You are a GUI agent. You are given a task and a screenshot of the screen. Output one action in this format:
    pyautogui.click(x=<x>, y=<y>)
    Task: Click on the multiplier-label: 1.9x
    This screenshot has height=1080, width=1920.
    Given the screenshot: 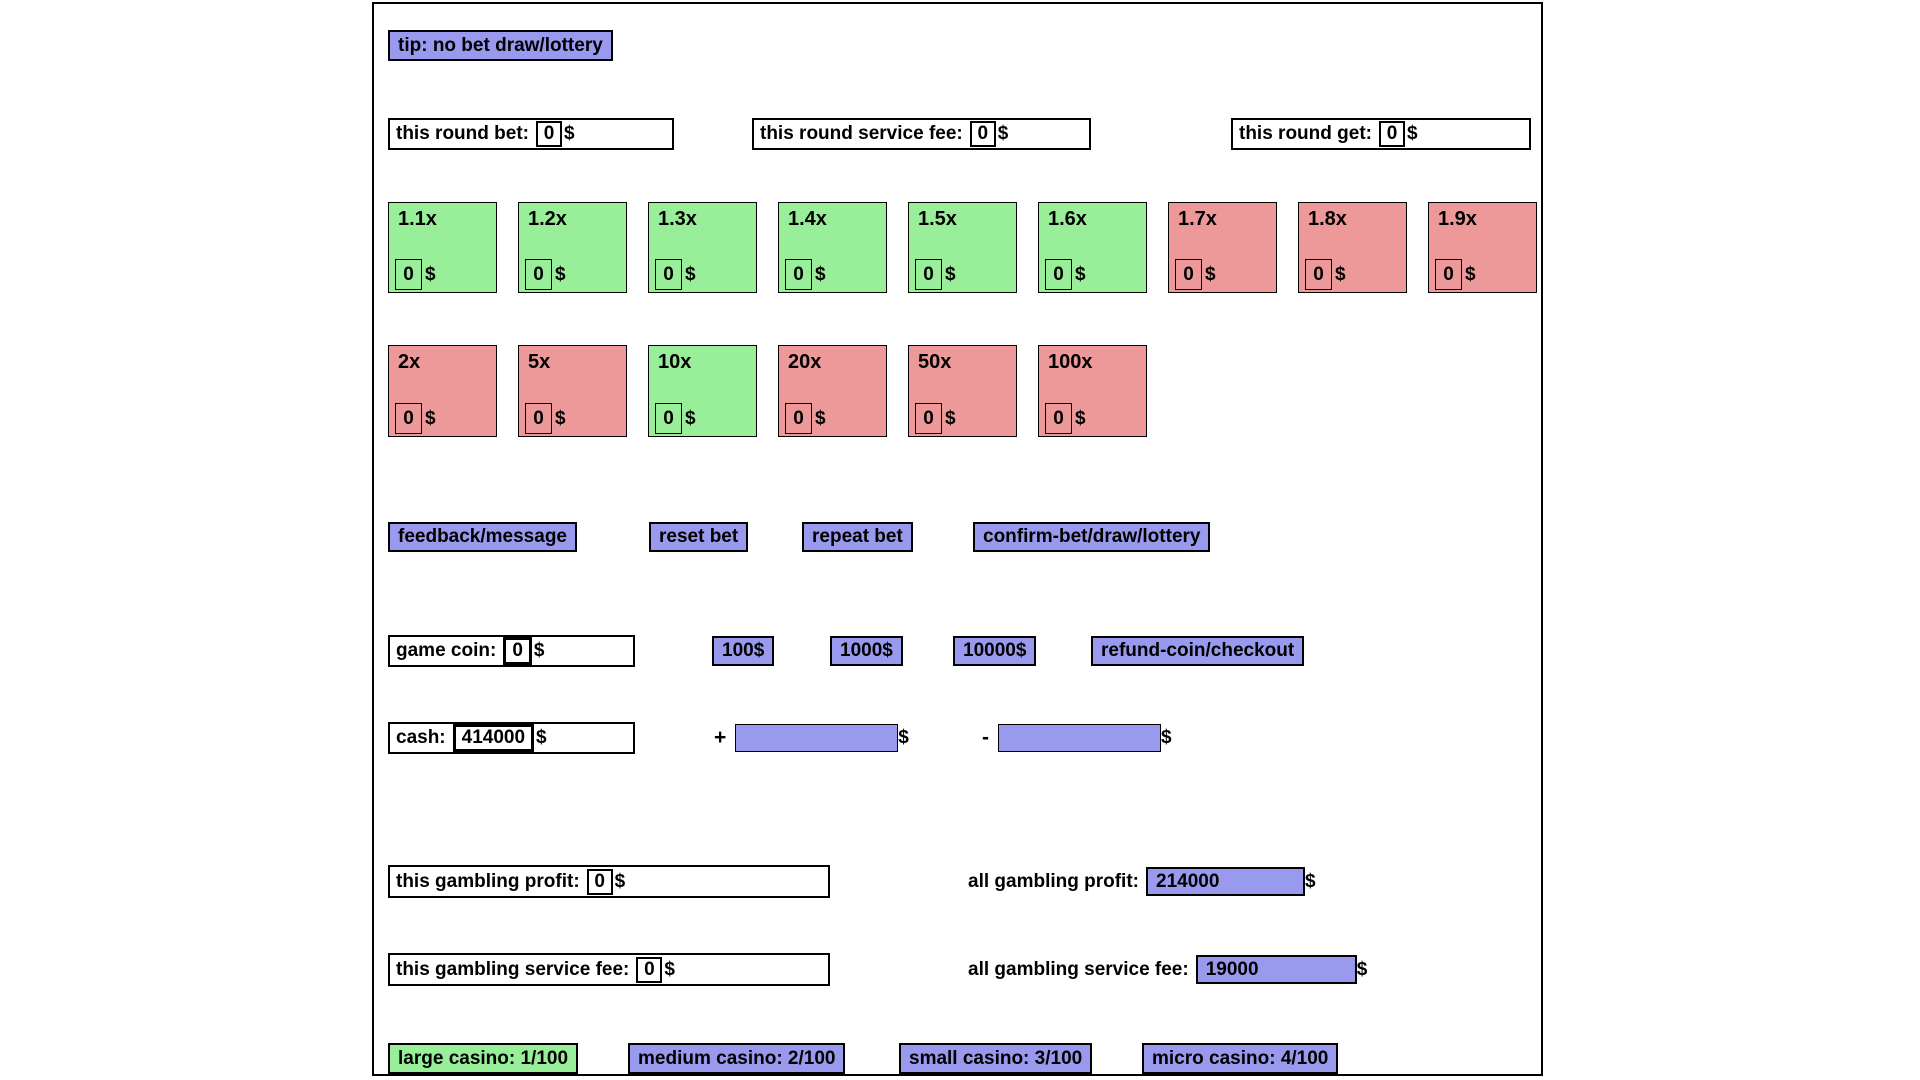 What is the action you would take?
    pyautogui.click(x=1457, y=219)
    